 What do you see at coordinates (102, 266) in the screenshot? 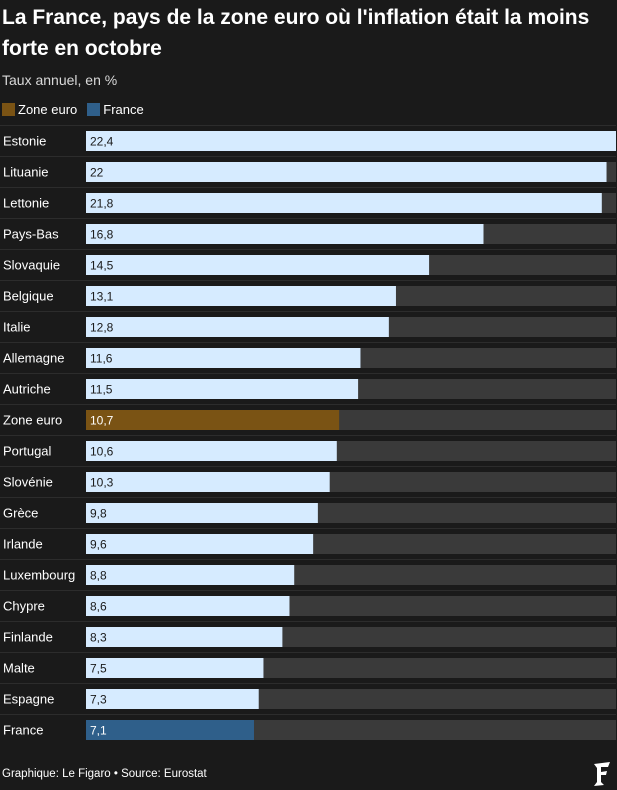
I see `value-label: 14,5` at bounding box center [102, 266].